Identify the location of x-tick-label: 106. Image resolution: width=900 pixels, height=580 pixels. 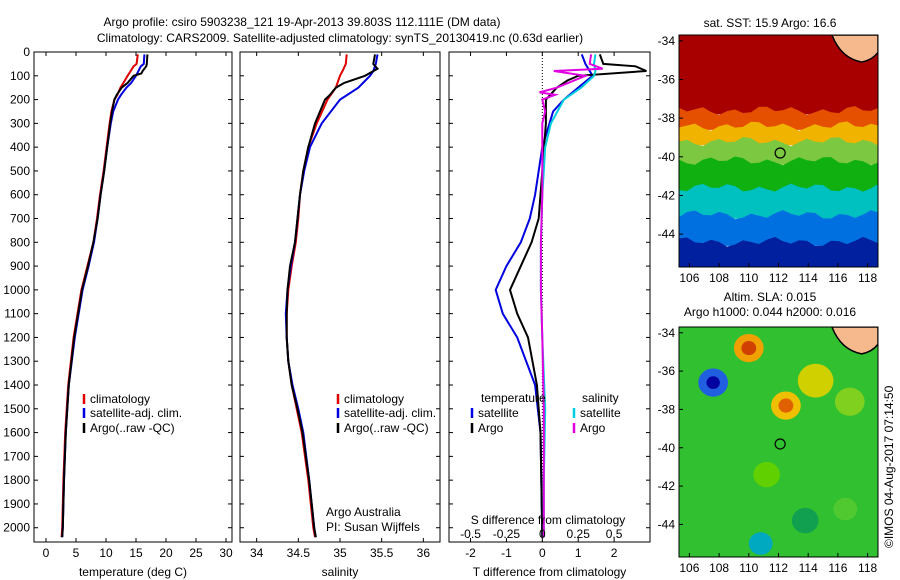
(689, 278).